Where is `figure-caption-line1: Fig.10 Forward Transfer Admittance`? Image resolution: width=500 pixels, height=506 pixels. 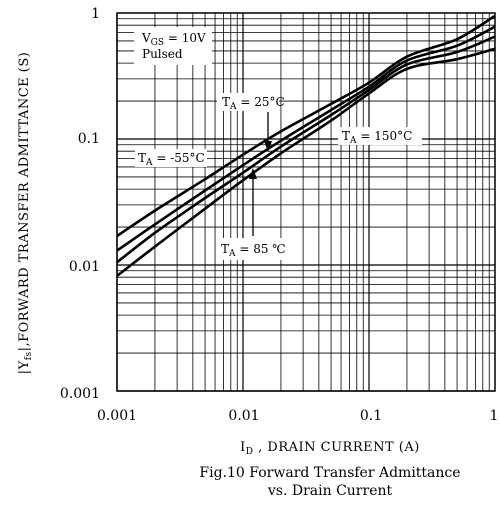
figure-caption-line1: Fig.10 Forward Transfer Admittance is located at coordinates (330, 473).